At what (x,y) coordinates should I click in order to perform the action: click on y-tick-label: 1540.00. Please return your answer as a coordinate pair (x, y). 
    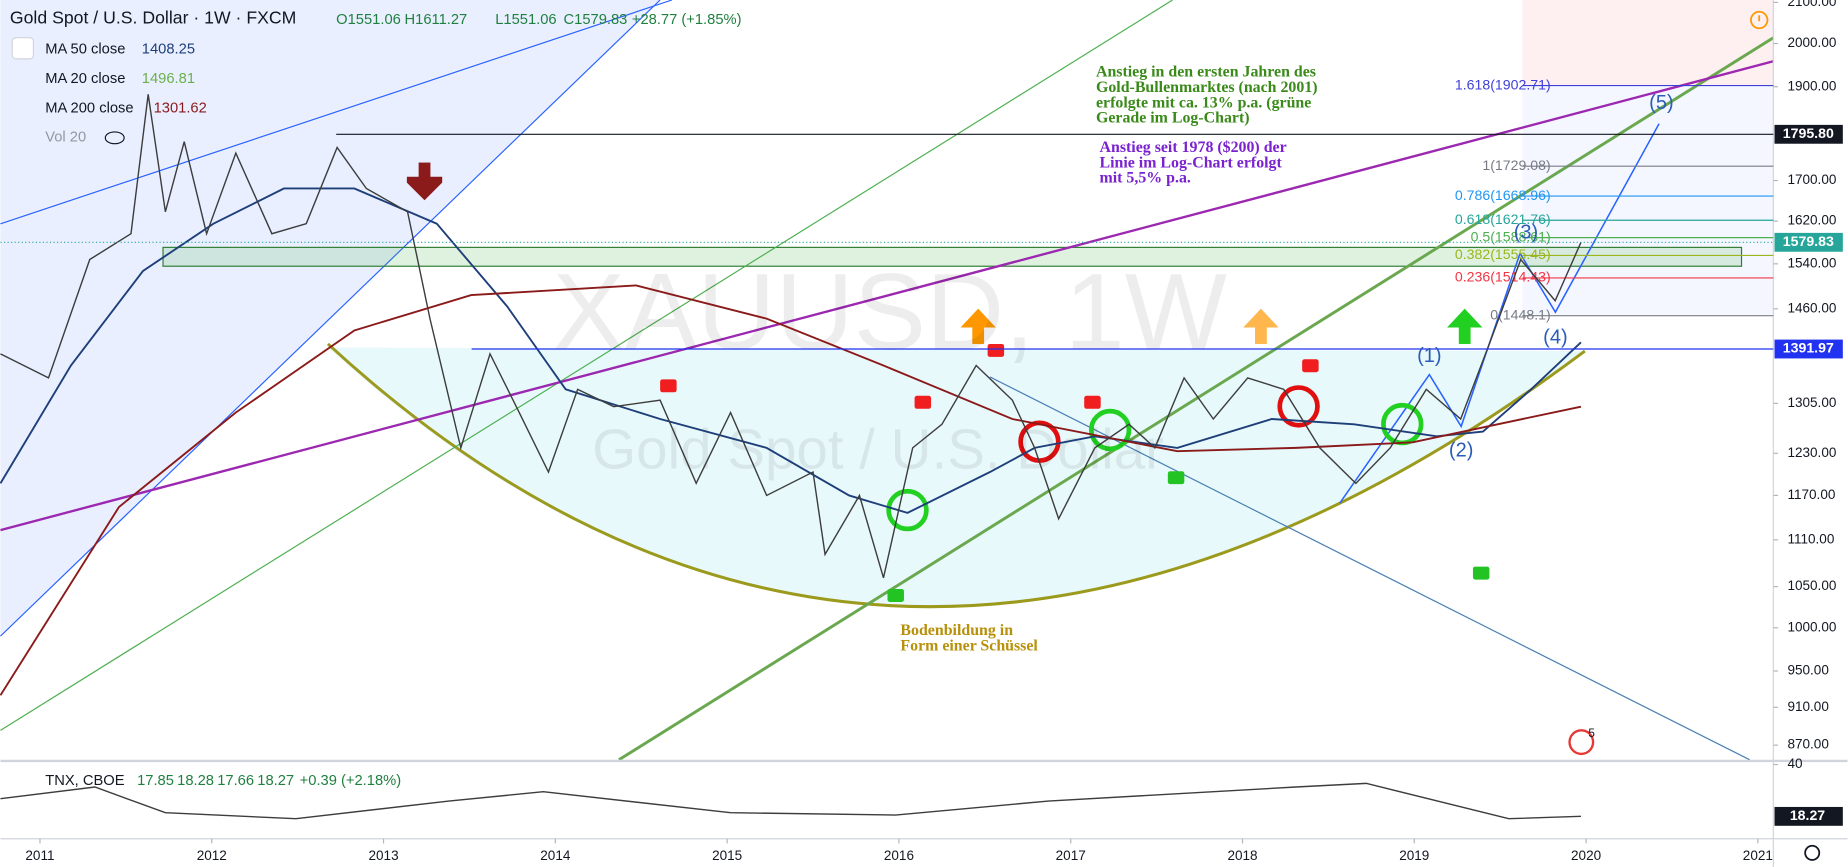
    Looking at the image, I should click on (1811, 262).